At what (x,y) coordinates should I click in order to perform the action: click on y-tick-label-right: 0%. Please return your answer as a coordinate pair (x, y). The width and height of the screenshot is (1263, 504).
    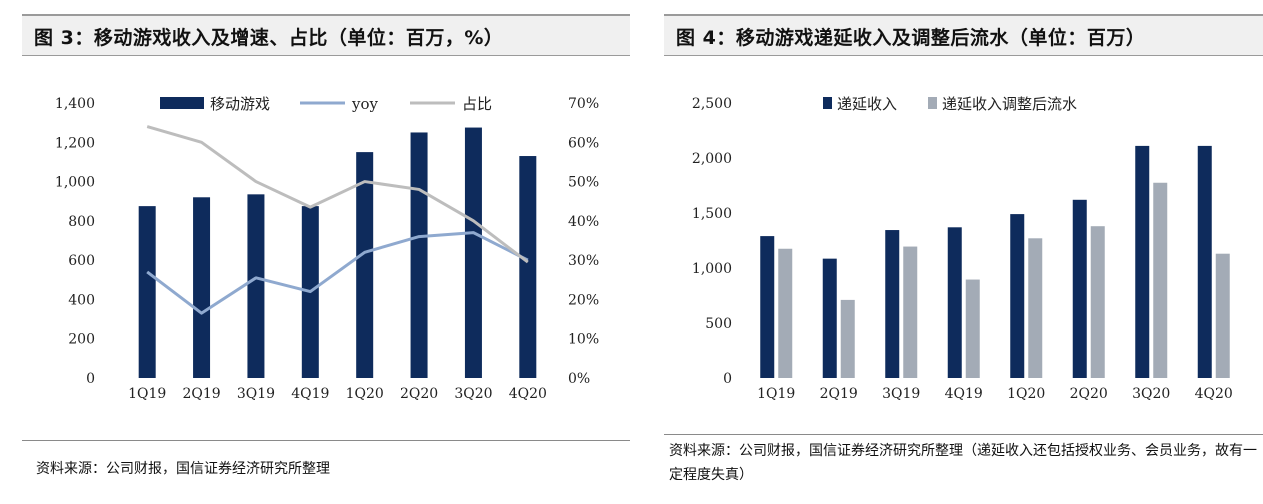
    Looking at the image, I should click on (579, 379).